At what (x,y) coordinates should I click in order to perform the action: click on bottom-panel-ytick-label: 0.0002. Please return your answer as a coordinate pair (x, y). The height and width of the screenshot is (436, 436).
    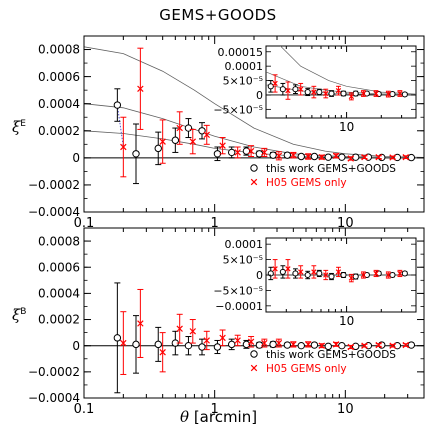
    Looking at the image, I should click on (59, 320).